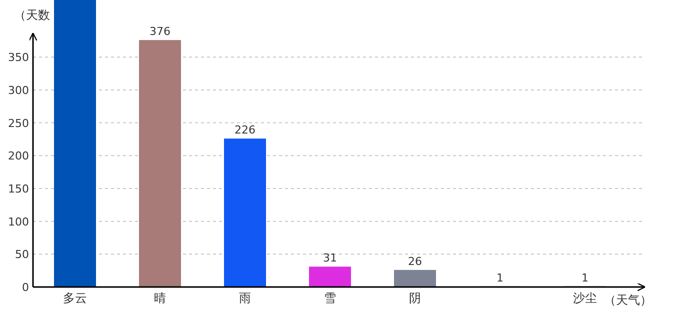 The width and height of the screenshot is (680, 320). What do you see at coordinates (160, 298) in the screenshot?
I see `x-tick-label: 晴` at bounding box center [160, 298].